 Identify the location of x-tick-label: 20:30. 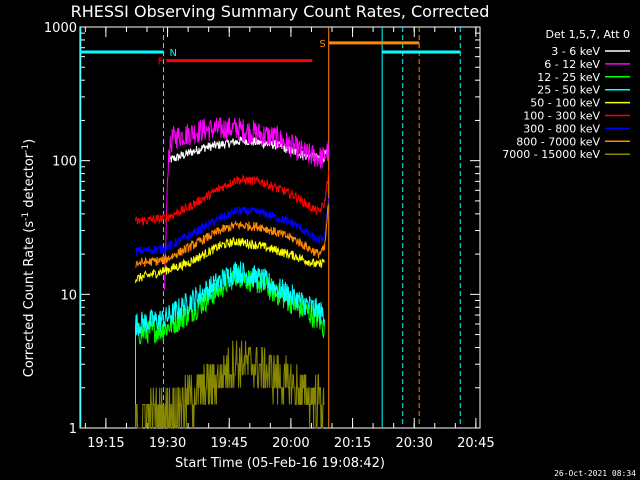
(413, 443).